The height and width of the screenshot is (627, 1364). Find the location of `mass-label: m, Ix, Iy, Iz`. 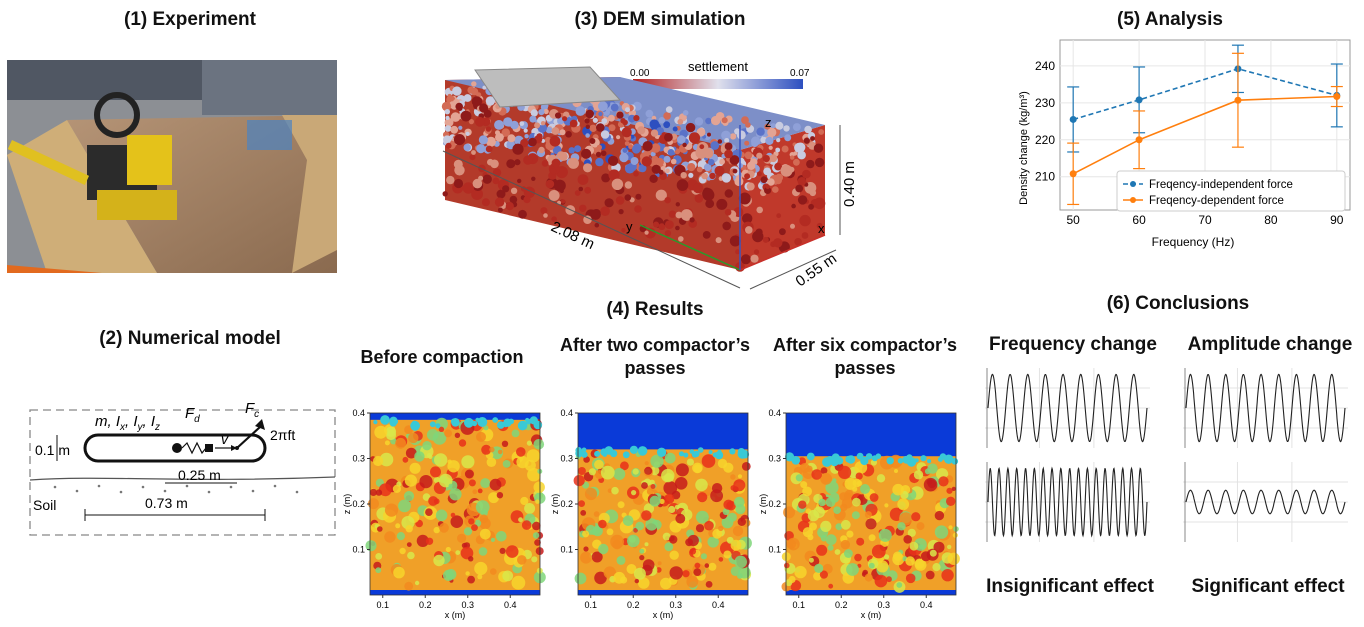

mass-label: m, Ix, Iy, Iz is located at coordinates (127, 423).